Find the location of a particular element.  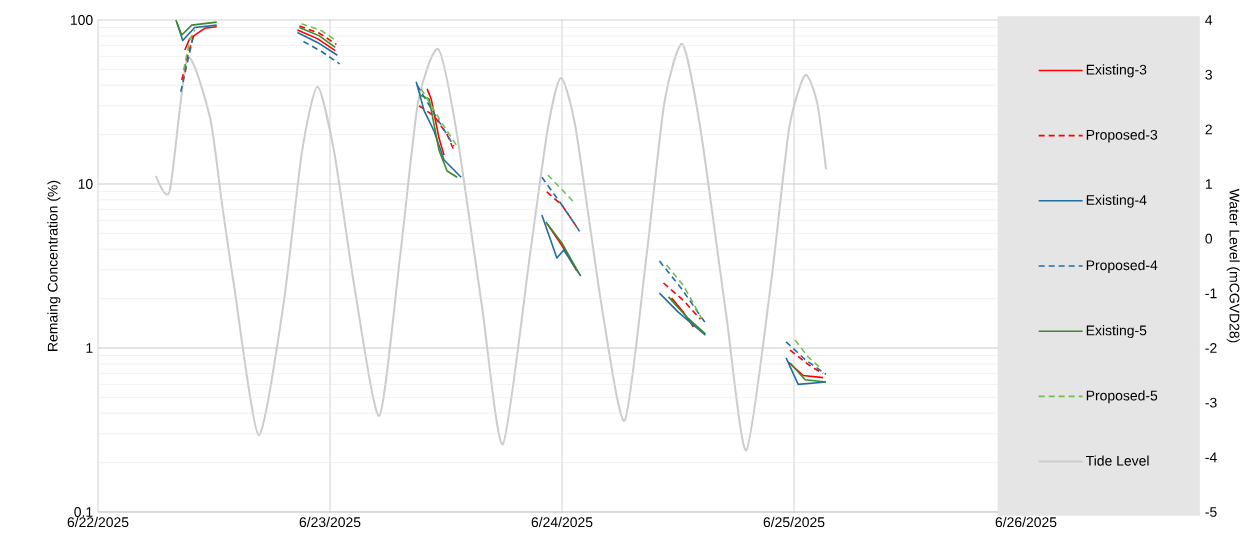

legend-label: Existing-3 is located at coordinates (1116, 71).